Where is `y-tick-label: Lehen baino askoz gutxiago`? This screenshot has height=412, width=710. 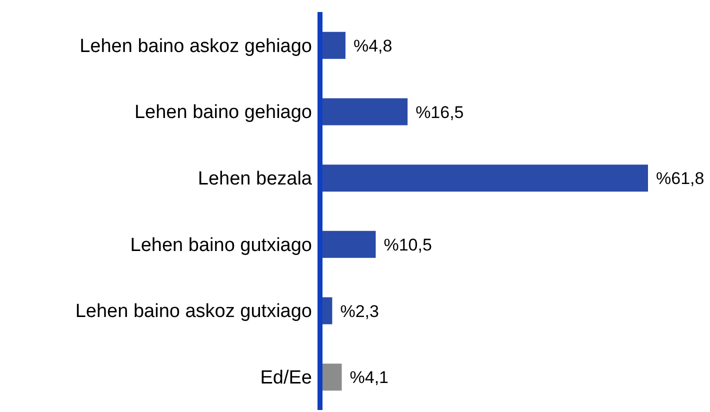 y-tick-label: Lehen baino askoz gutxiago is located at coordinates (193, 311).